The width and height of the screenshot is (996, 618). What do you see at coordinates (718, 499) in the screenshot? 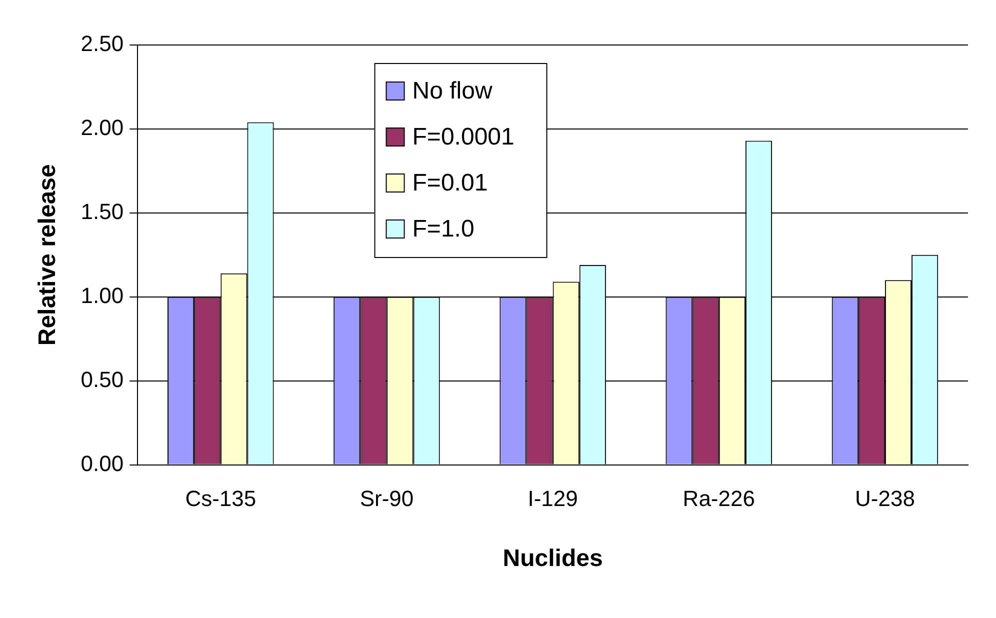
I see `x-tick-label: Ra-226` at bounding box center [718, 499].